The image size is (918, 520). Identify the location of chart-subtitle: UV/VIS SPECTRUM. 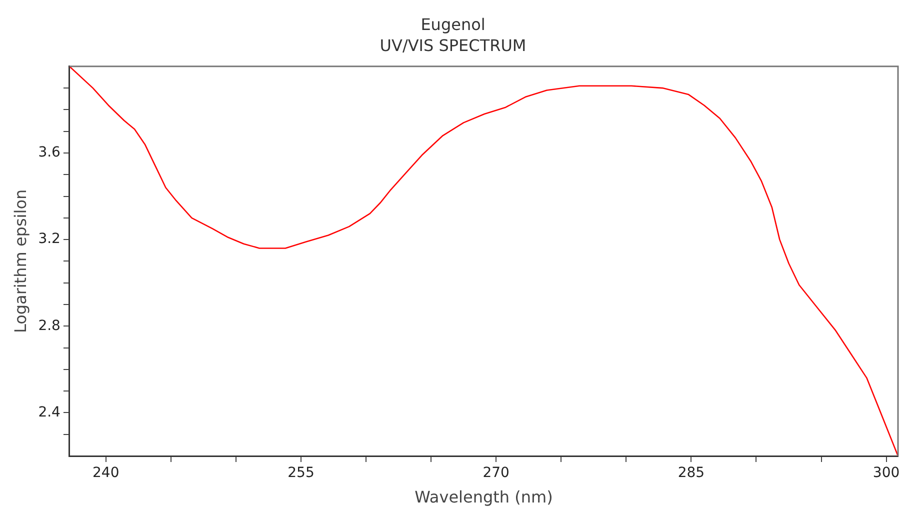
(453, 45).